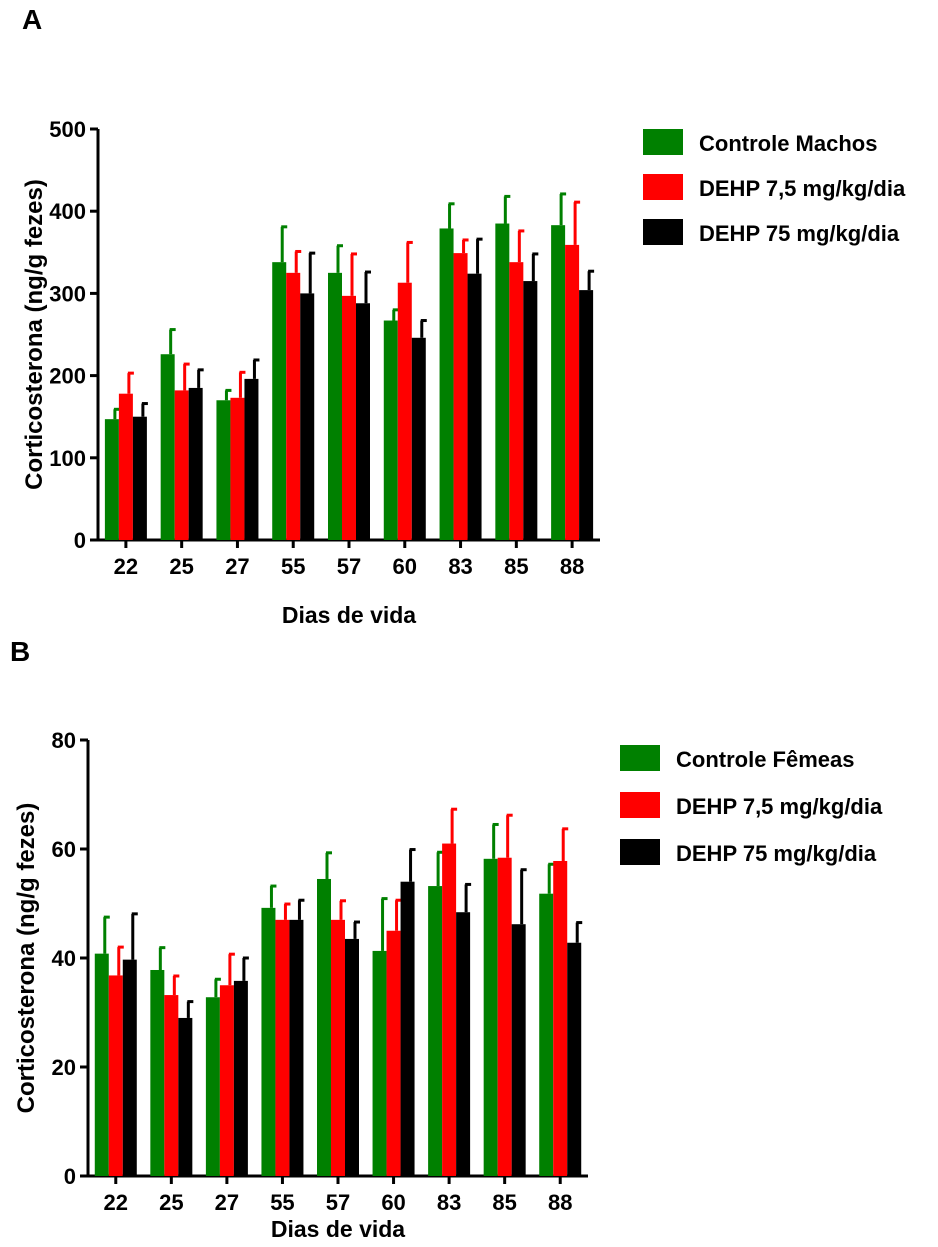 This screenshot has width=938, height=1247. What do you see at coordinates (116, 1202) in the screenshot?
I see `x-tick-label: 22` at bounding box center [116, 1202].